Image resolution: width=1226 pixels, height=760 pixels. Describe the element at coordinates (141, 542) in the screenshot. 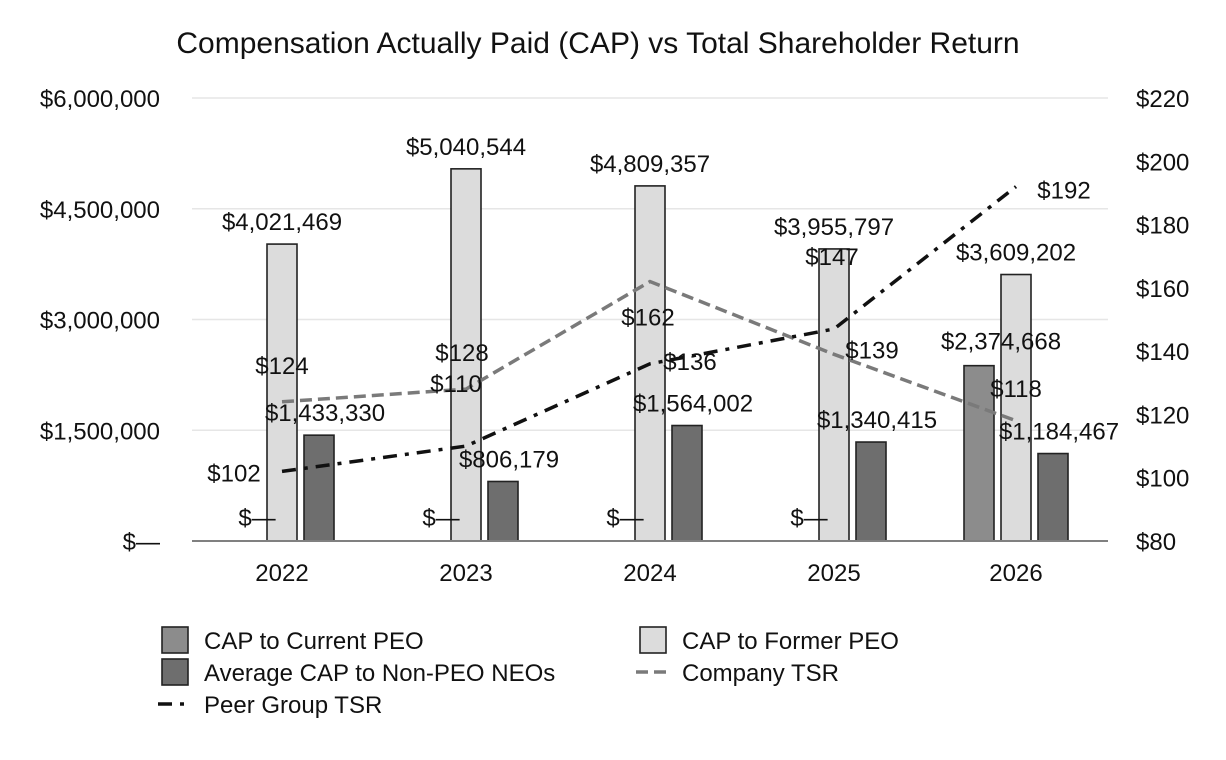

I see `y-left-tick-label: $—` at that location.